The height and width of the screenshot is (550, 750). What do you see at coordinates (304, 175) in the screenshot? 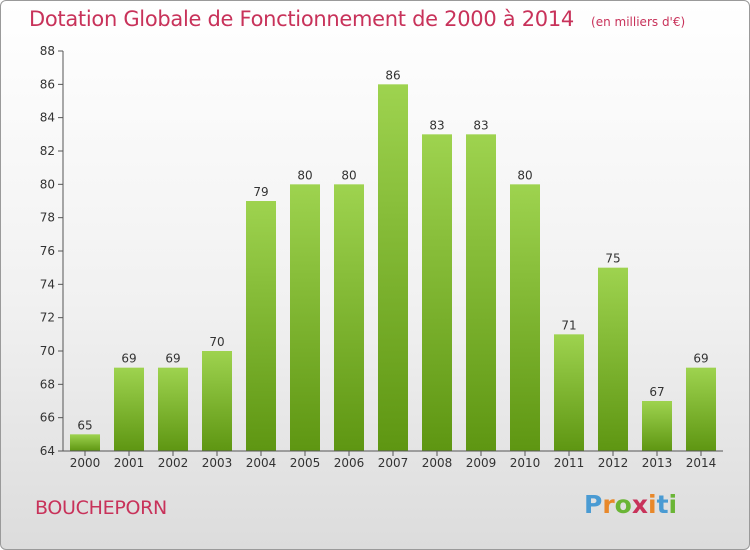
I see `data-label-2005: 80` at bounding box center [304, 175].